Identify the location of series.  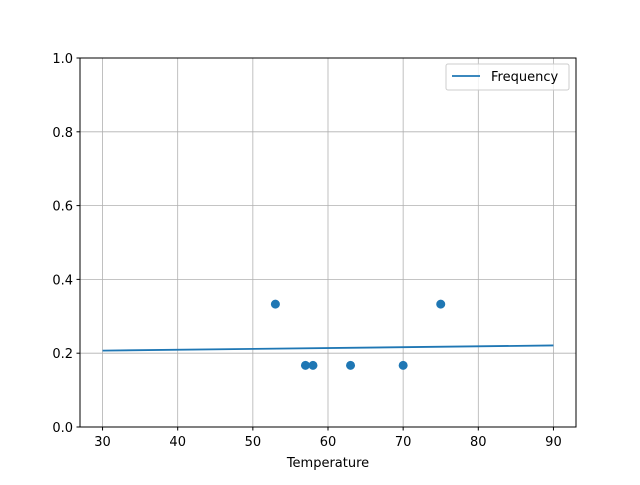
(328, 334).